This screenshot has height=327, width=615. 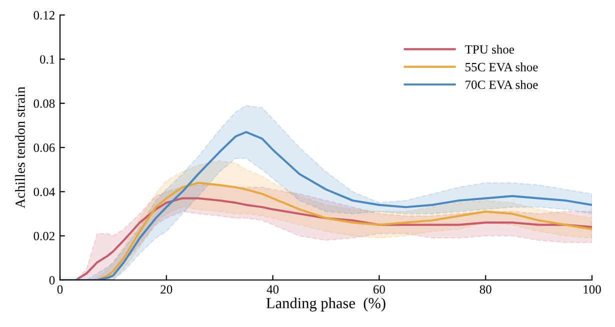 What do you see at coordinates (60, 289) in the screenshot?
I see `x-tick-label: 0` at bounding box center [60, 289].